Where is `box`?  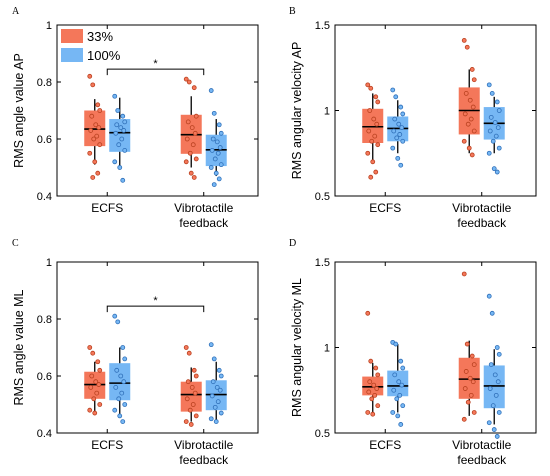 box is located at coordinates (120, 135).